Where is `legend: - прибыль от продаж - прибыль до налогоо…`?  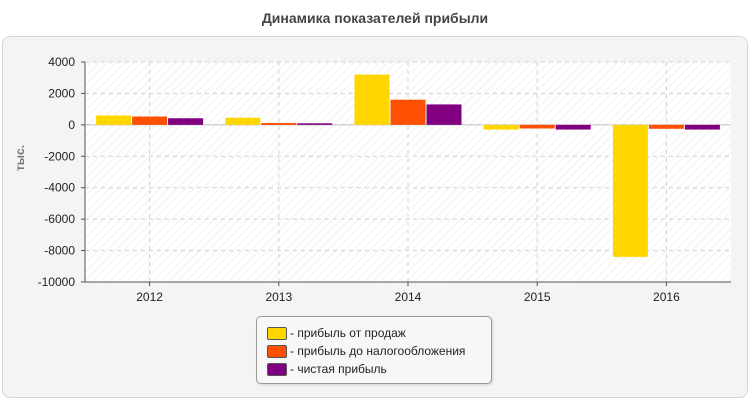
legend: - прибыль от продаж - прибыль до налогоо… is located at coordinates (374, 350).